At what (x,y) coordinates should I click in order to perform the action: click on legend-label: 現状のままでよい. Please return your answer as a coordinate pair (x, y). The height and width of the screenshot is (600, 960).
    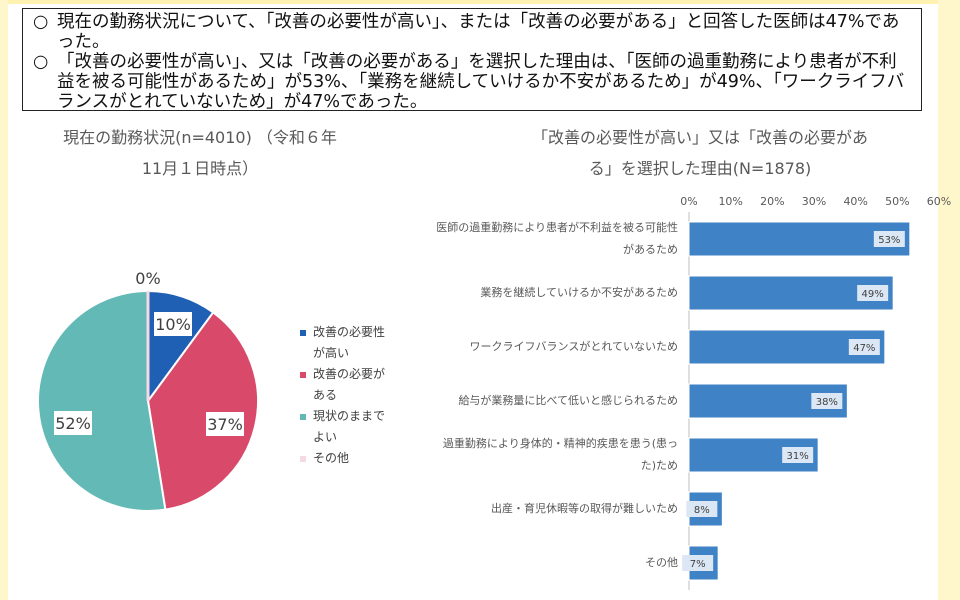
    Looking at the image, I should click on (349, 426).